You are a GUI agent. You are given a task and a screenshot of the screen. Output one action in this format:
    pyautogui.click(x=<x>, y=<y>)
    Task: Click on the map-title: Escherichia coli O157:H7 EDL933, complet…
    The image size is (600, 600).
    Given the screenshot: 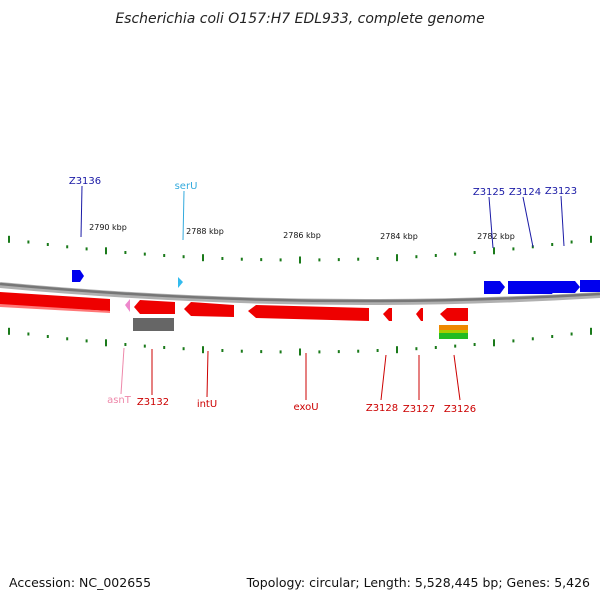 What is the action you would take?
    pyautogui.click(x=299, y=19)
    